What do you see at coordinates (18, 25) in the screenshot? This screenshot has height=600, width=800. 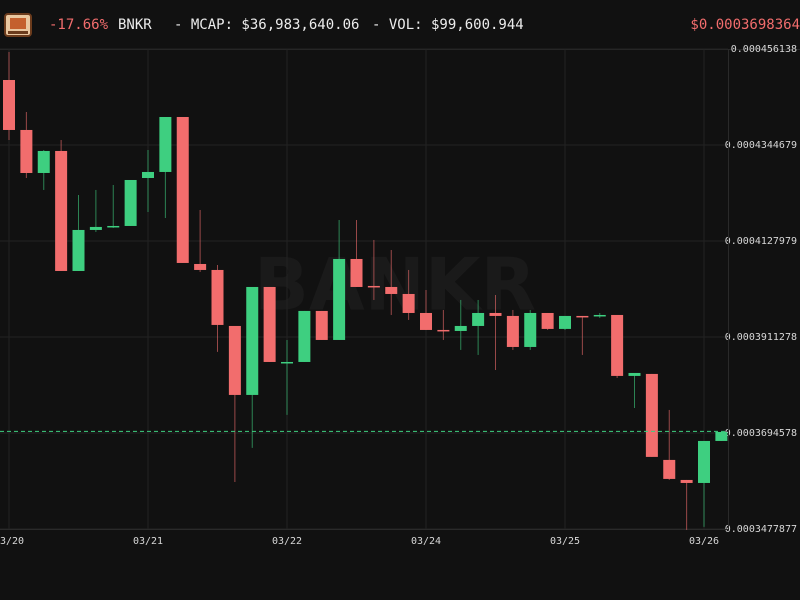 I see `token-icon` at bounding box center [18, 25].